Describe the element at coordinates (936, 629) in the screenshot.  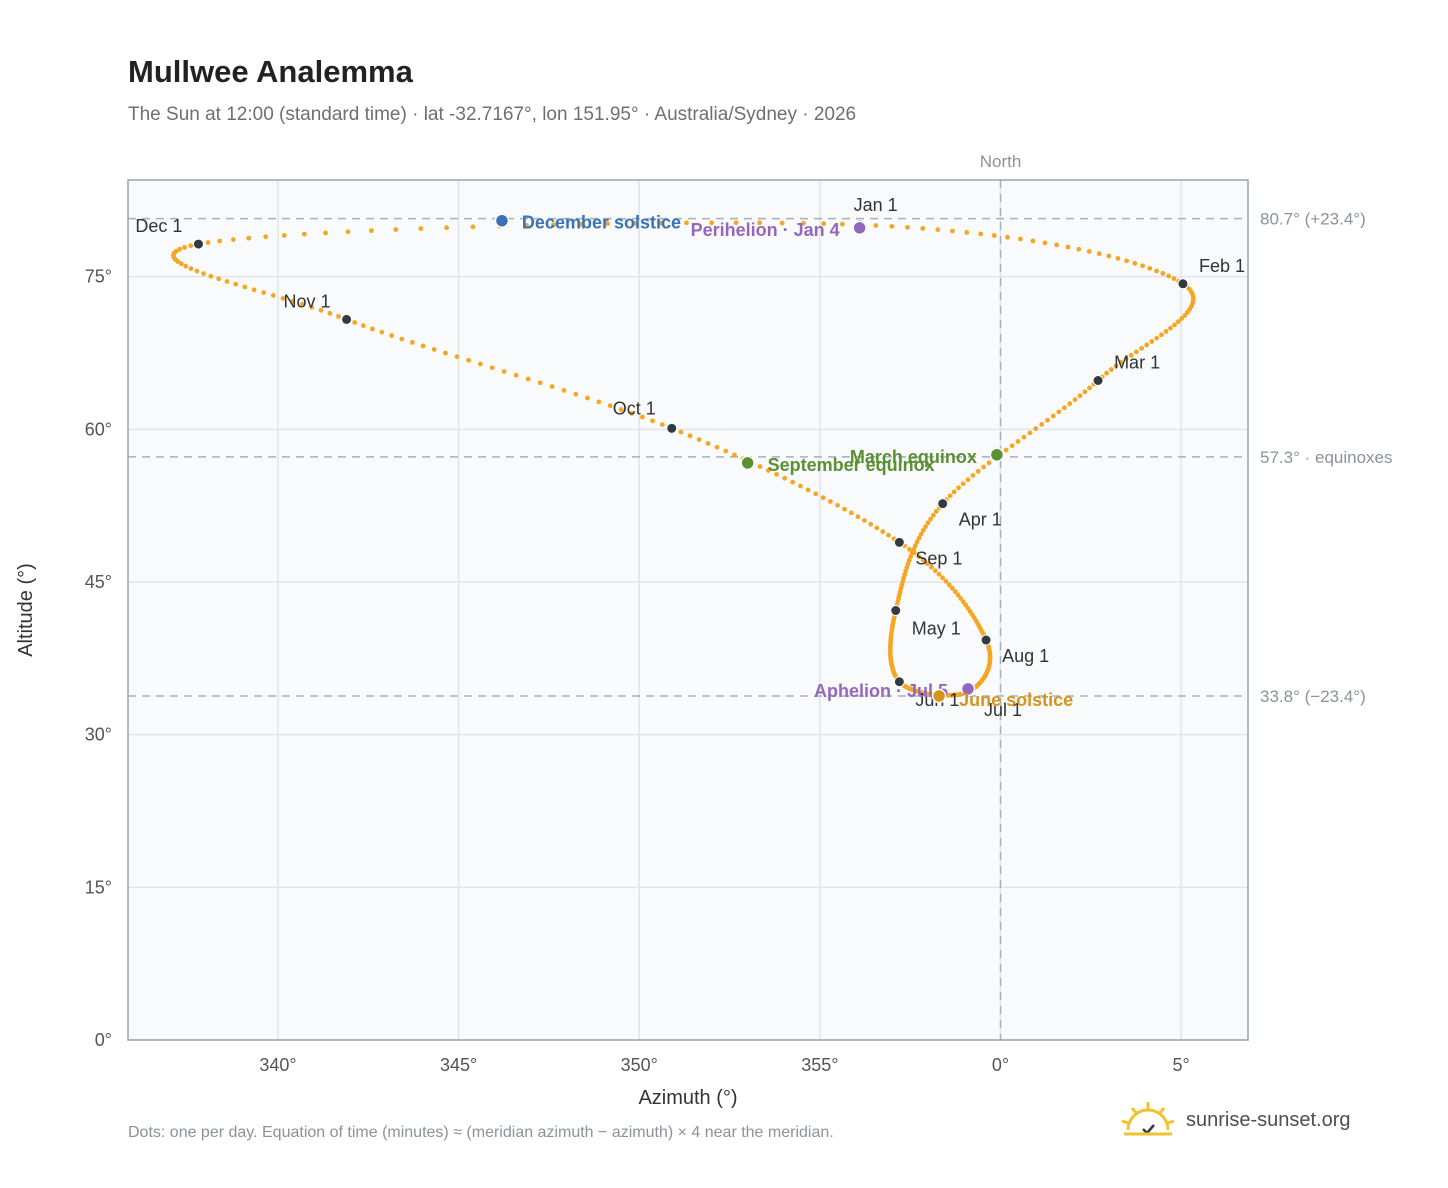
I see `month-label: May 1` at that location.